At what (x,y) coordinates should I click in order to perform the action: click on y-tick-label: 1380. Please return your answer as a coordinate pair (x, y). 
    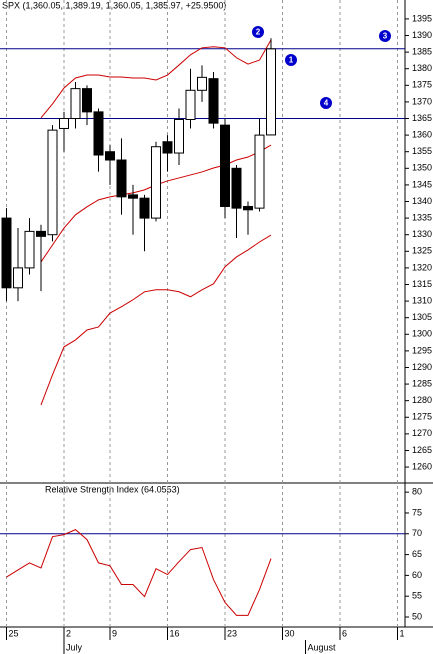
    Looking at the image, I should click on (422, 68).